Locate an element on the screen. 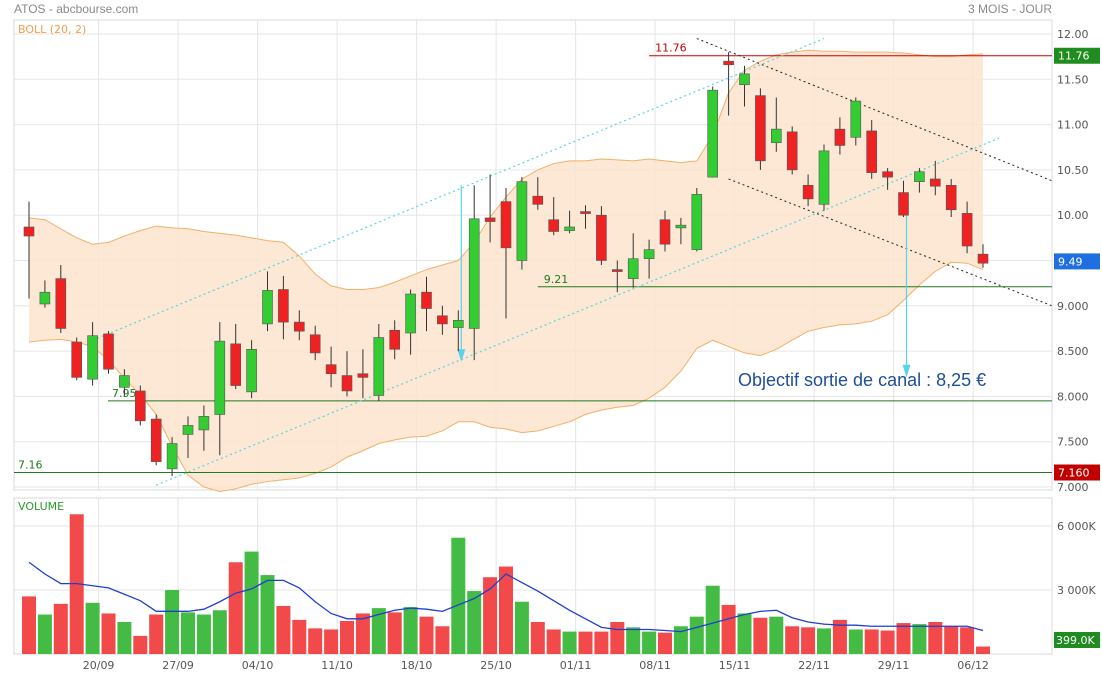  x-tick-label: 11/10 is located at coordinates (337, 665).